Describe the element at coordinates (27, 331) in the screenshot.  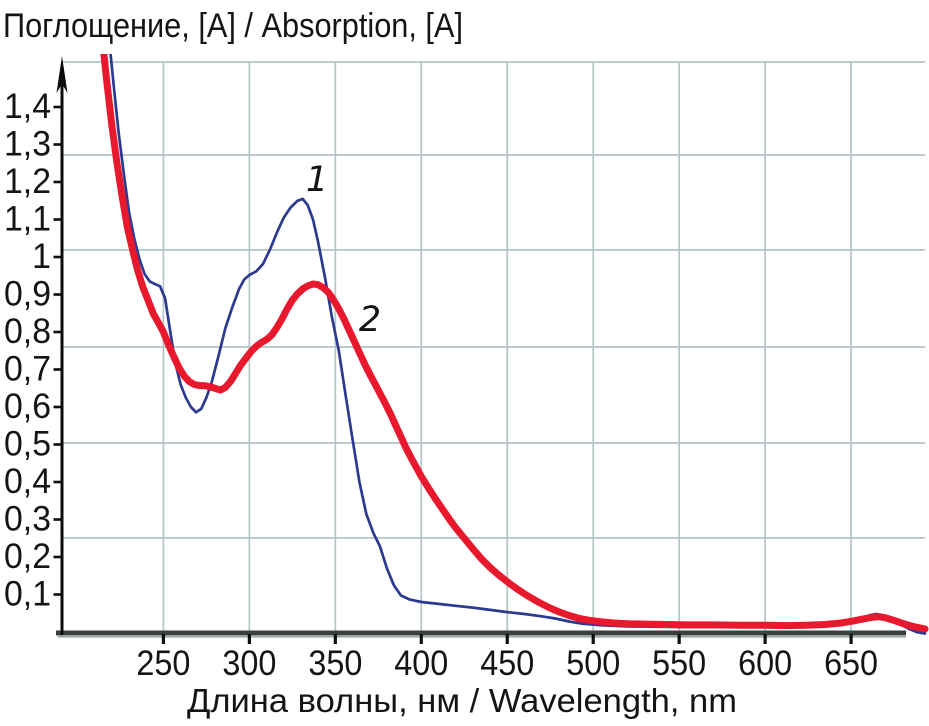
I see `y-tick-label: 0,8` at that location.